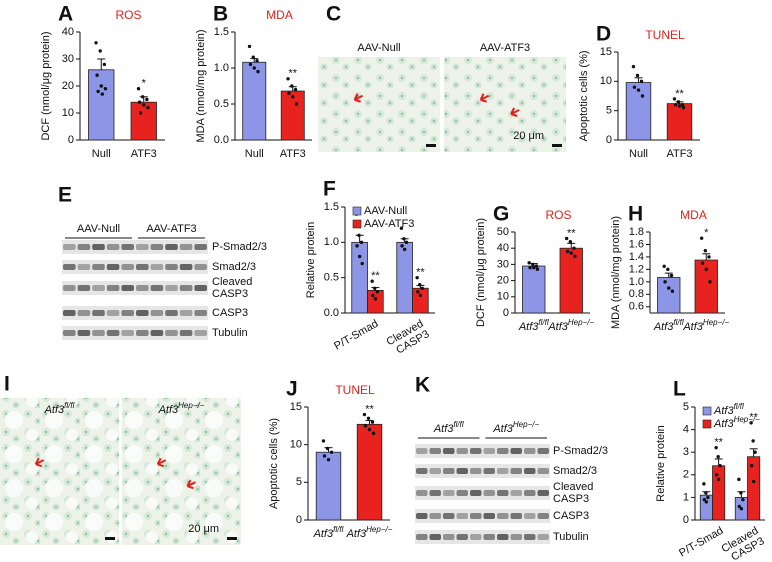  I want to click on micrograph, so click(59, 471).